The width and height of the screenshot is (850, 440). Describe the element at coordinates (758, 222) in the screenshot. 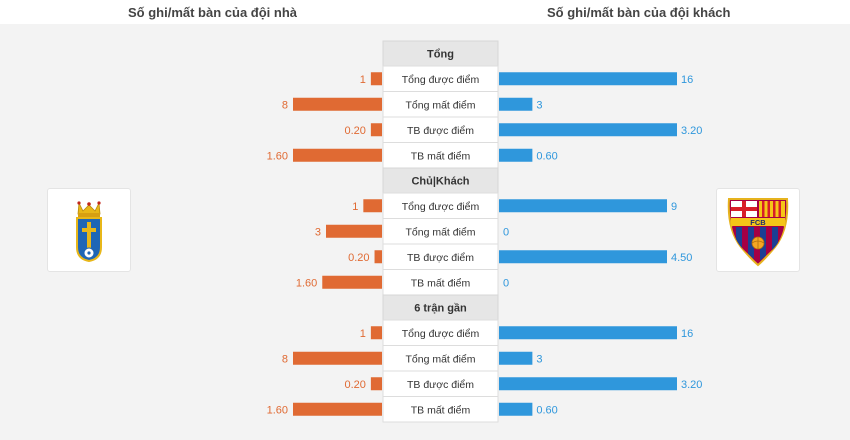

I see `crest-text: FCB` at that location.